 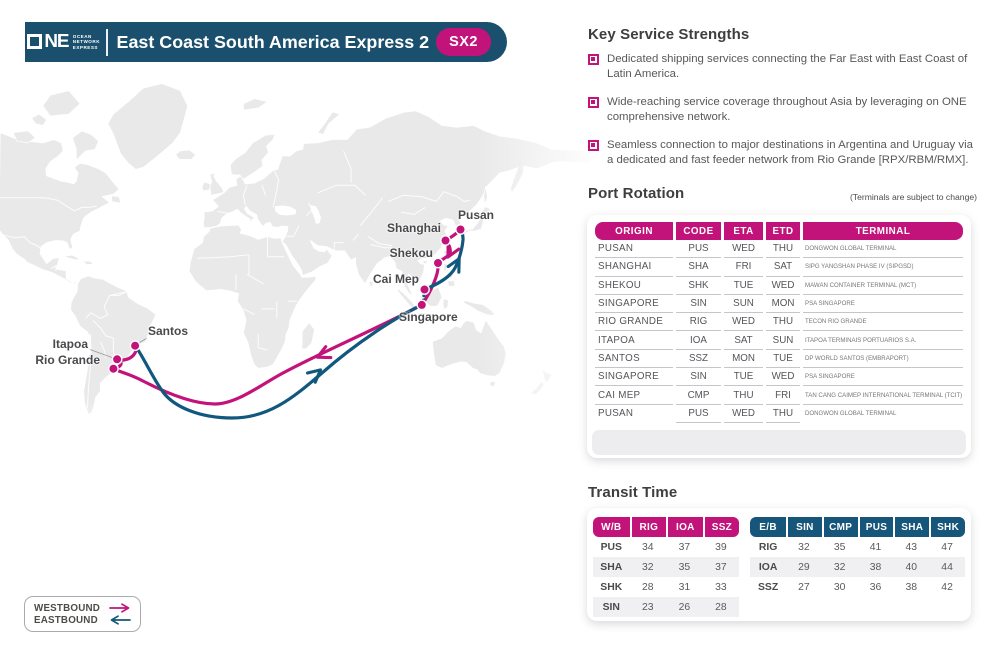 I want to click on port-label: Santos, so click(x=168, y=331).